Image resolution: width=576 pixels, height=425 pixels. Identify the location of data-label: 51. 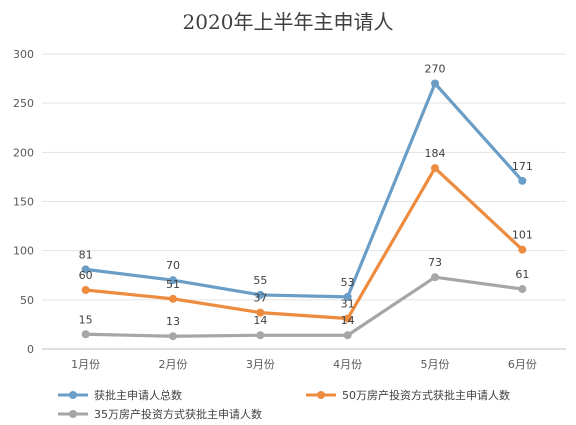
(173, 284).